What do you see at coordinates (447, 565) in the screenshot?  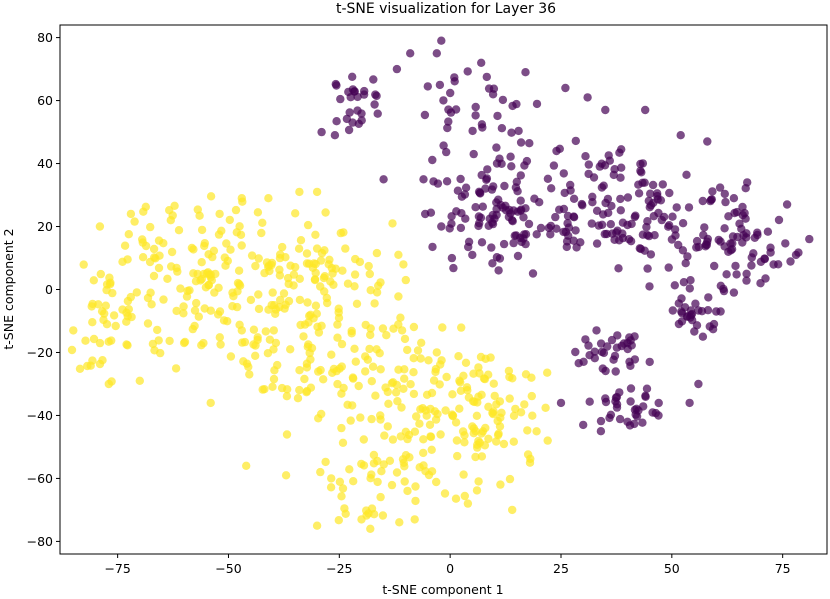 I see `x-axis-ticks: −75 −50 −25 0 25 50 75` at bounding box center [447, 565].